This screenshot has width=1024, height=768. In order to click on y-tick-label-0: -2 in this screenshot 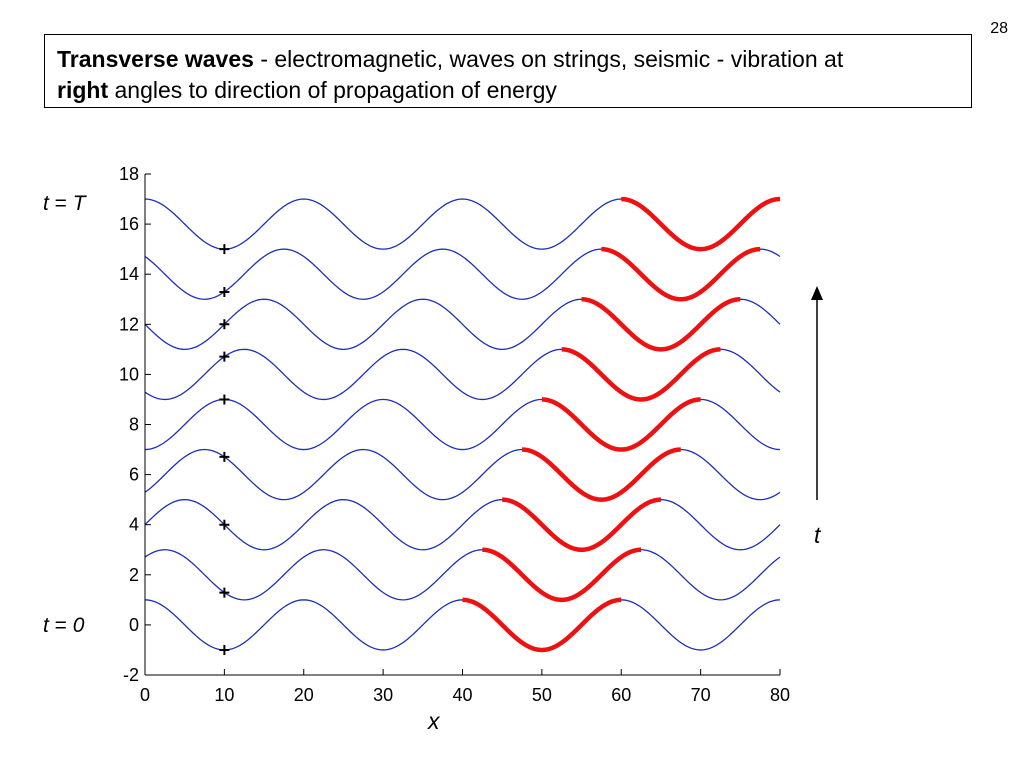, I will do `click(131, 675)`.